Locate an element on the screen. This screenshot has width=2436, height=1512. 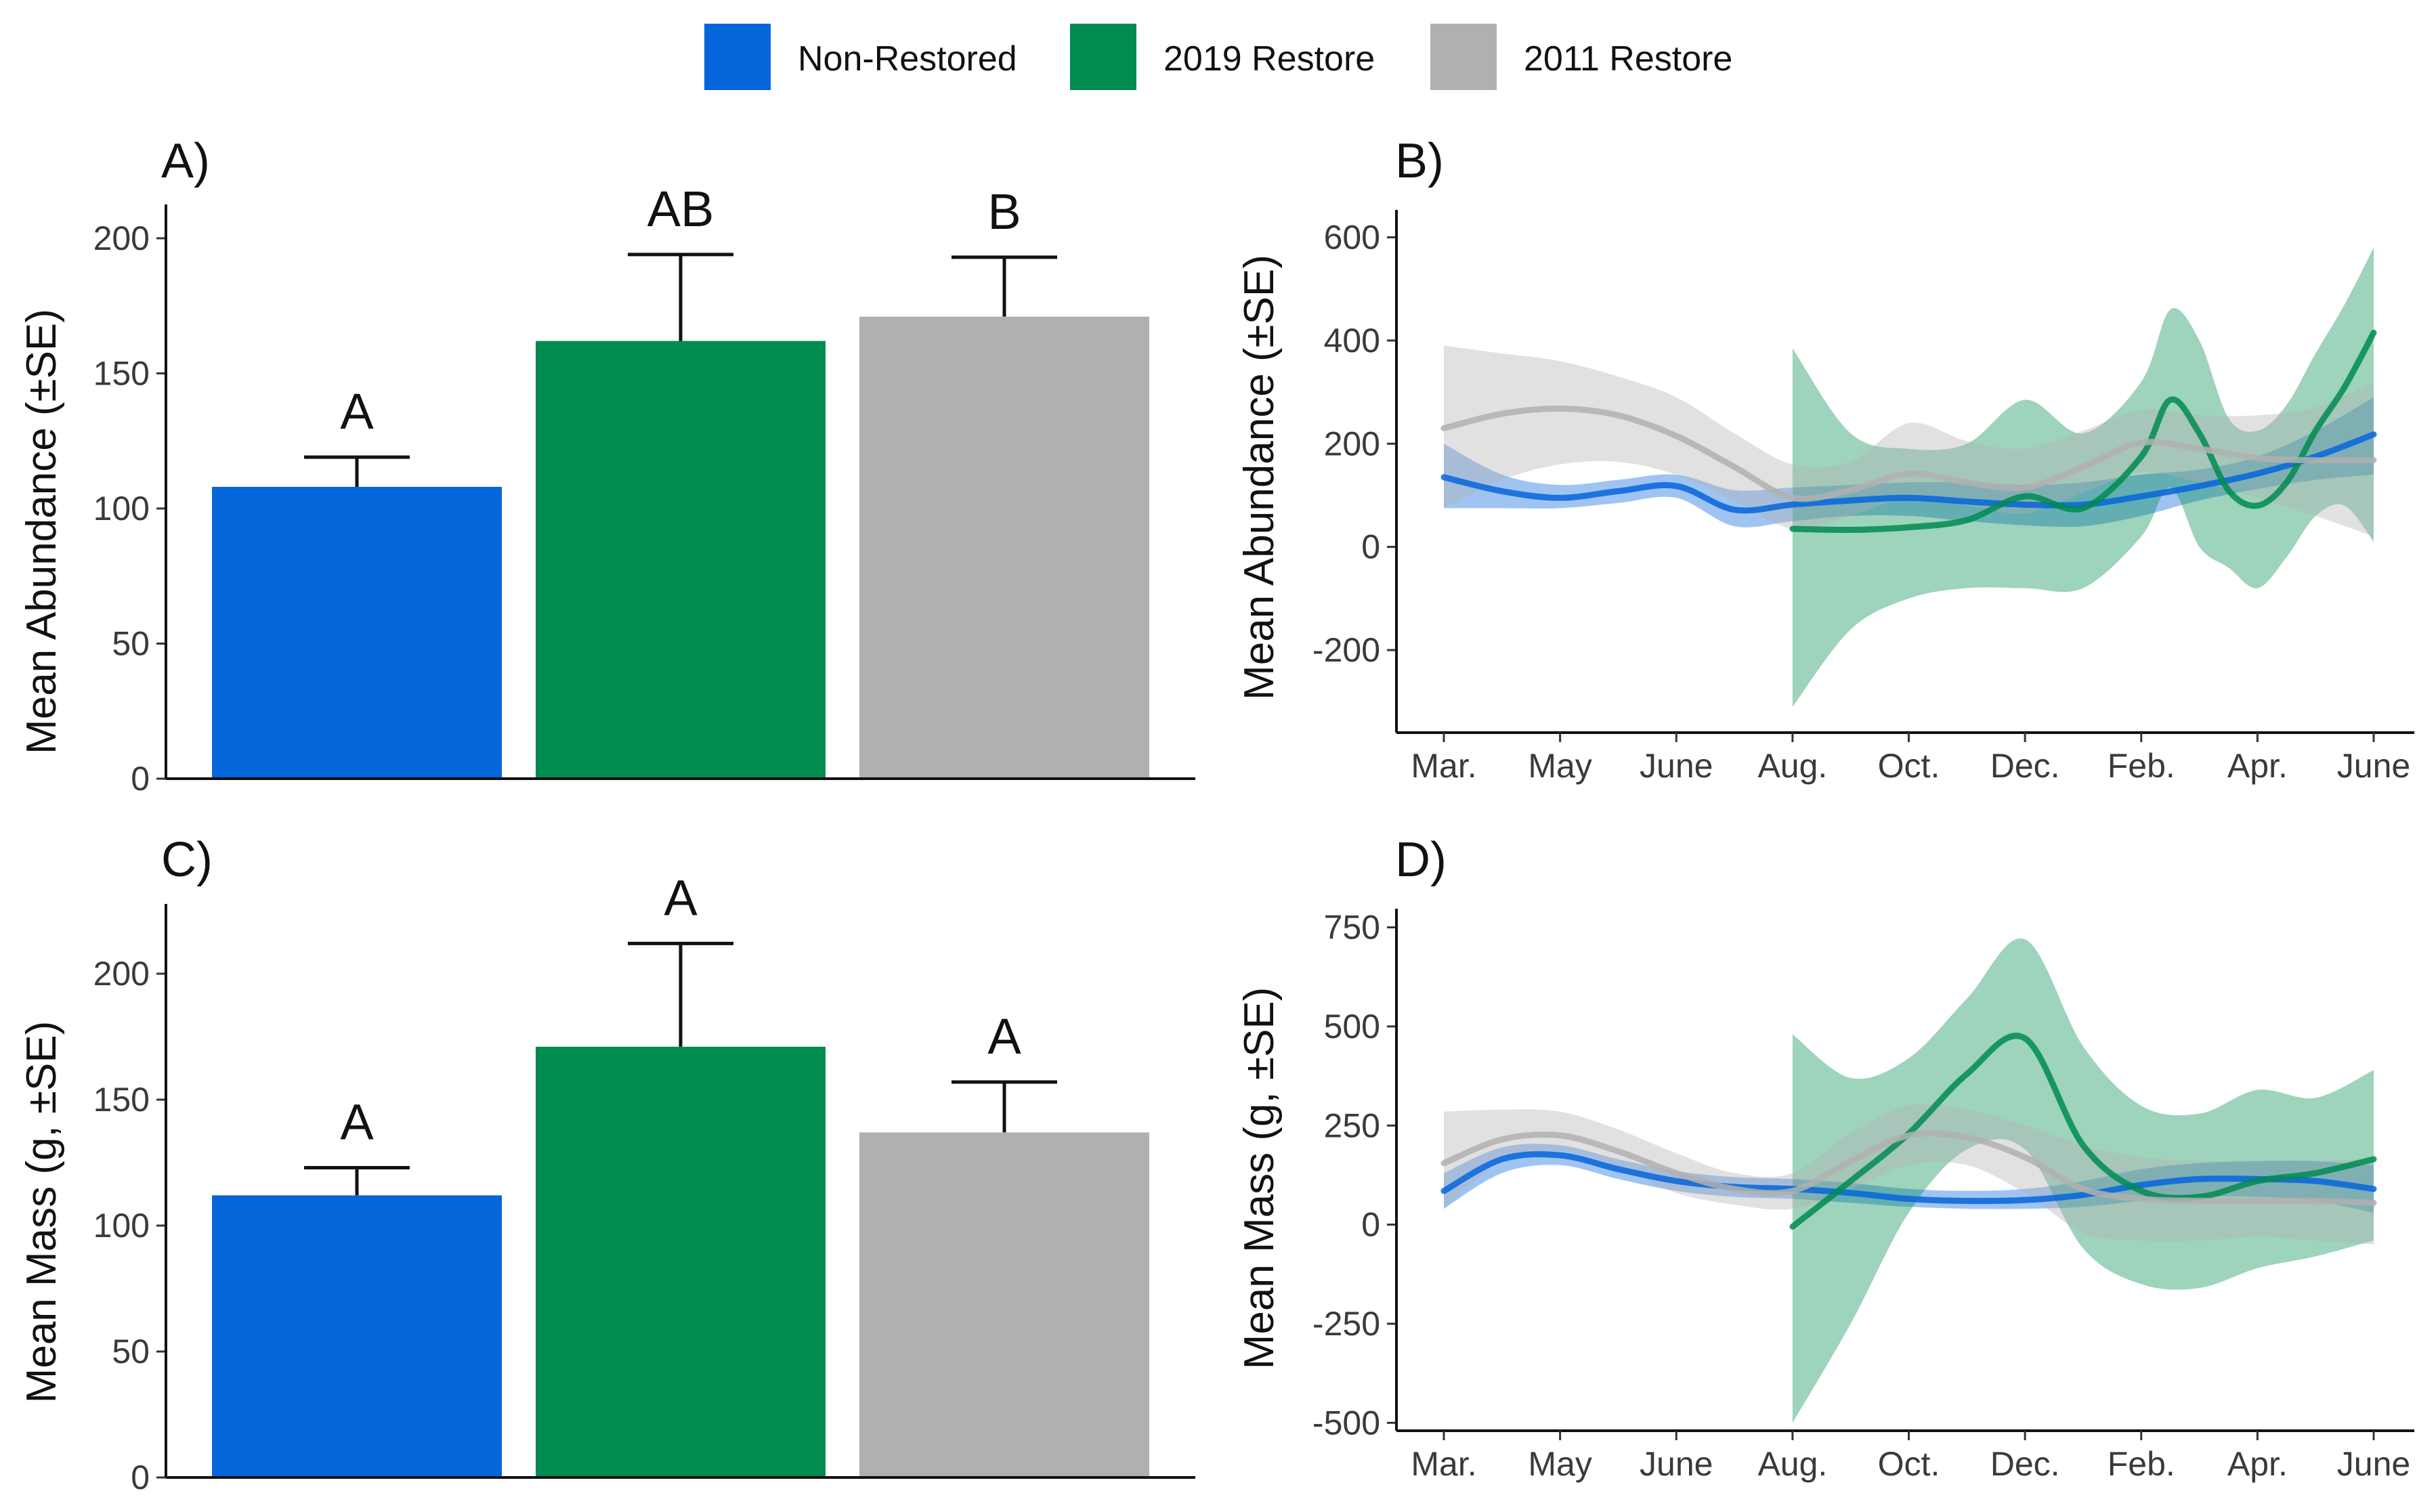
panel-a-sig-label-2011-restore: B is located at coordinates (1004, 211).